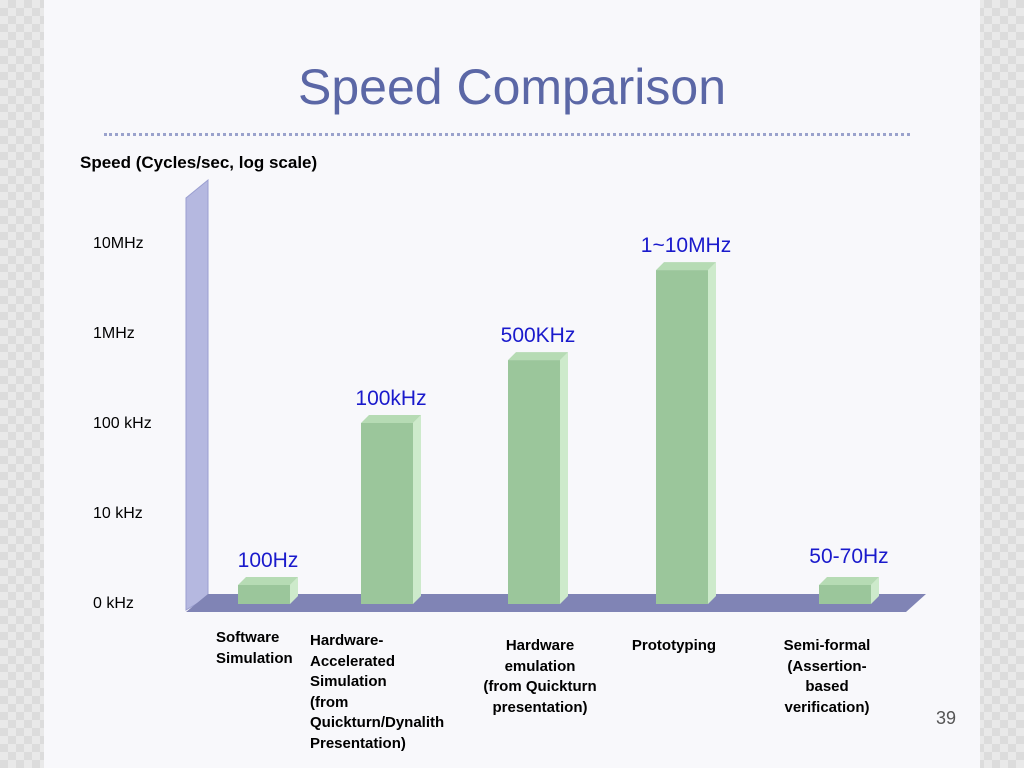 The width and height of the screenshot is (1024, 768). Describe the element at coordinates (118, 243) in the screenshot. I see `y-tick-label: 10MHz` at that location.